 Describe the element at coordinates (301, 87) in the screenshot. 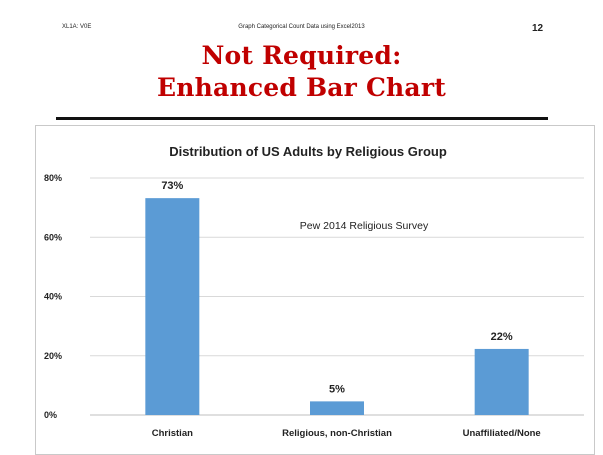

I see `slide-title-line-2: Enhanced Bar Chart` at that location.